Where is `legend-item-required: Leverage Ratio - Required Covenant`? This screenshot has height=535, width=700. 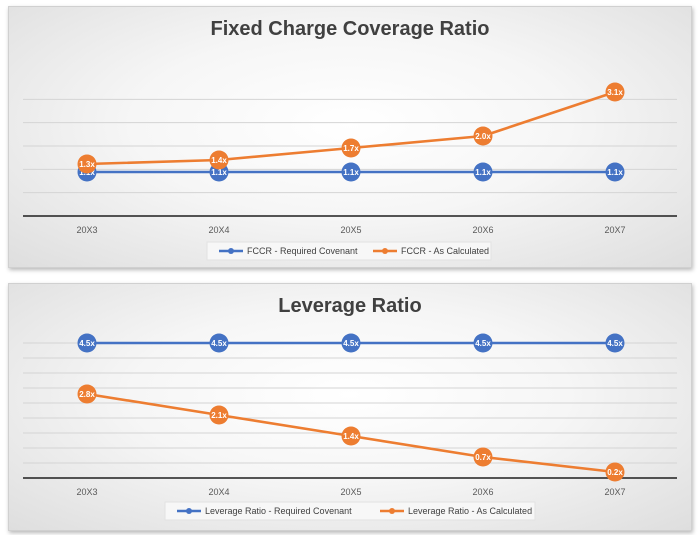
legend-item-required: Leverage Ratio - Required Covenant is located at coordinates (264, 511).